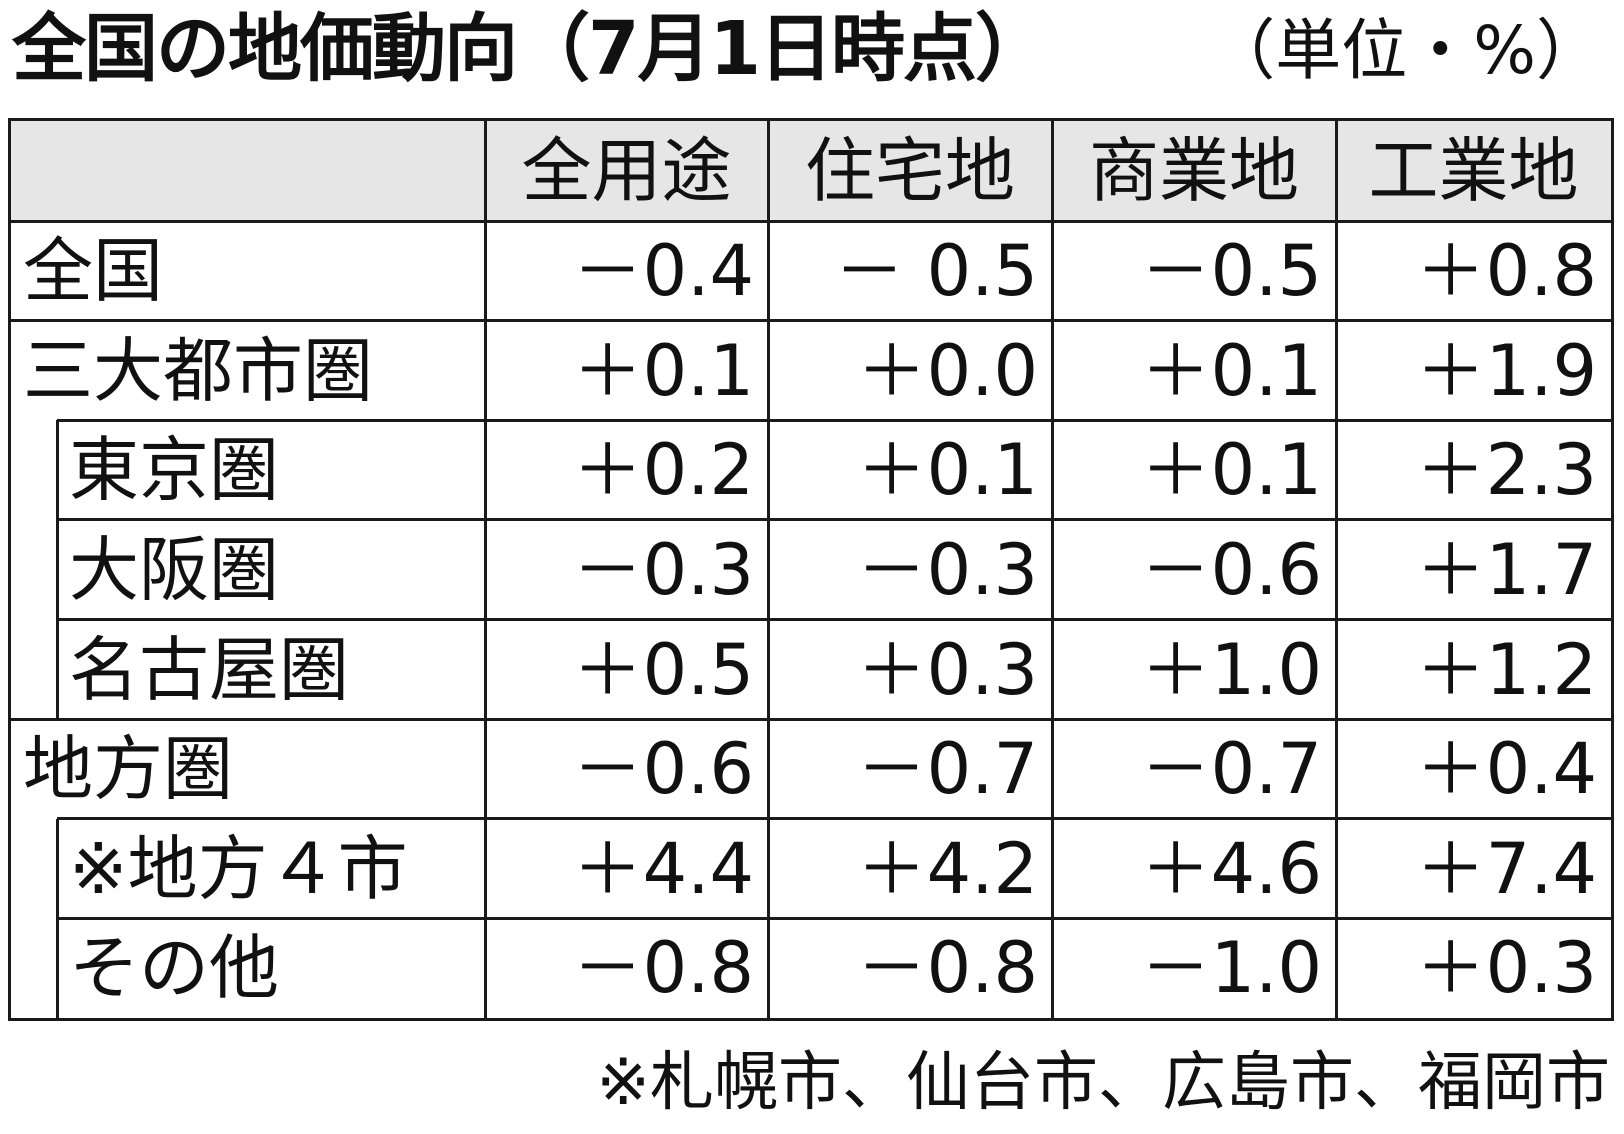  I want to click on footnote: ※札幌市、仙台市、広島市、福岡市, so click(1103, 1083).